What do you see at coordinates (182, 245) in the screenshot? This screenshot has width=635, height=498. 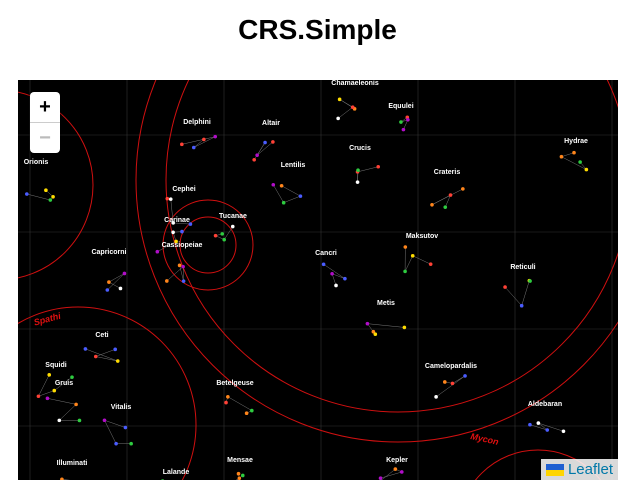 I see `star-label: Cassiopeiae` at bounding box center [182, 245].